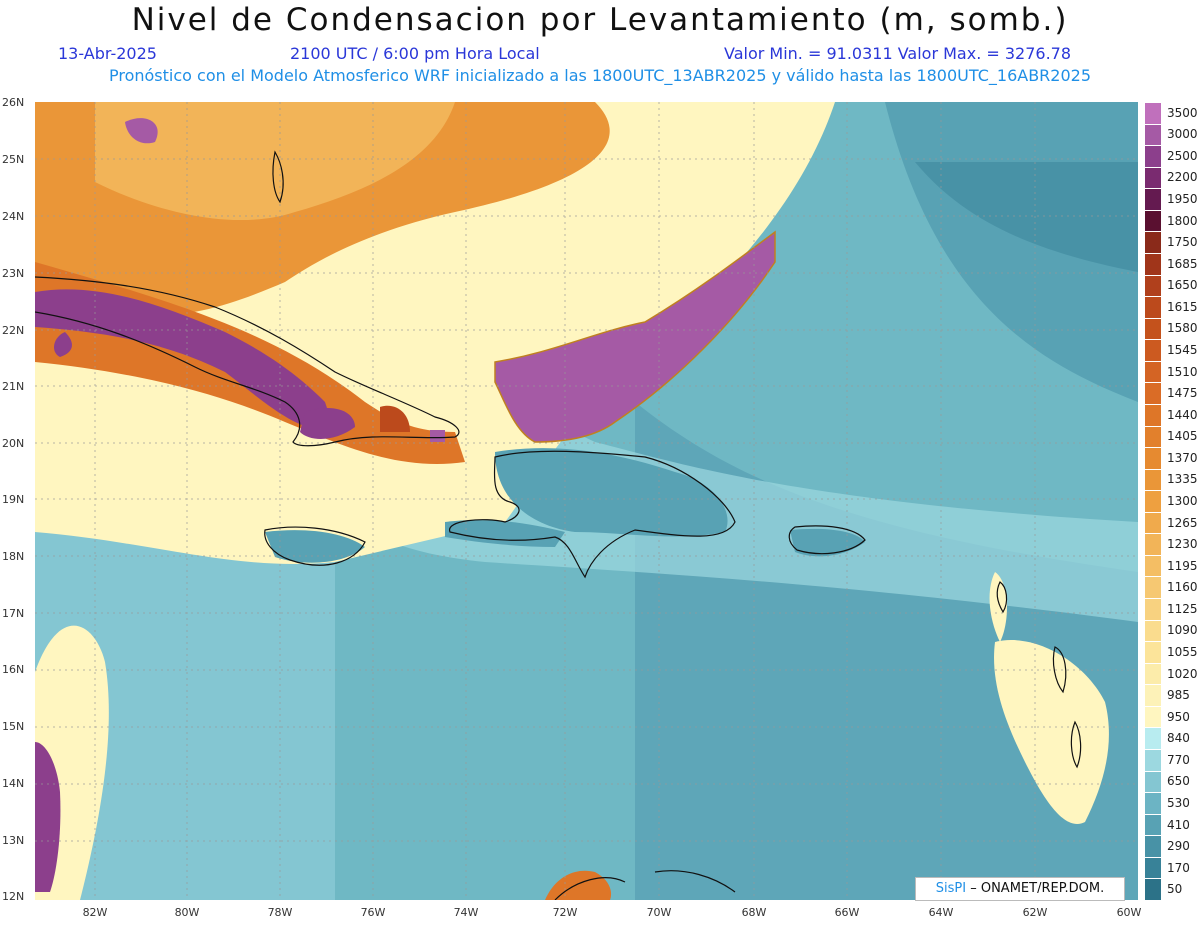  I want to click on legend-label: 3500, so click(1182, 112).